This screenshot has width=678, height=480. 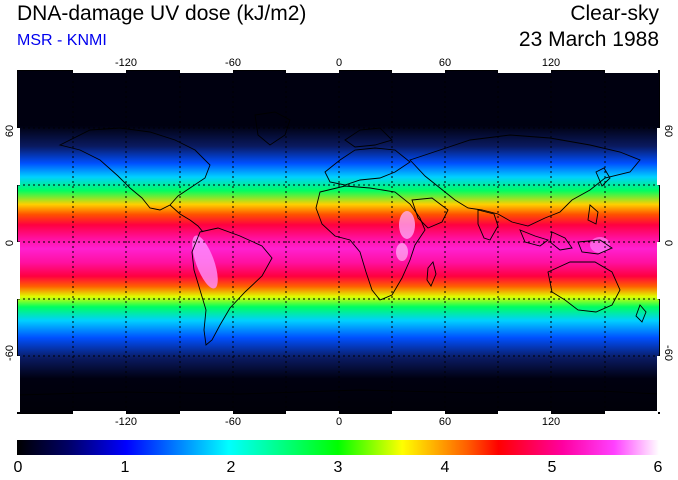 What do you see at coordinates (445, 422) in the screenshot?
I see `lon-tick-bottom: 60` at bounding box center [445, 422].